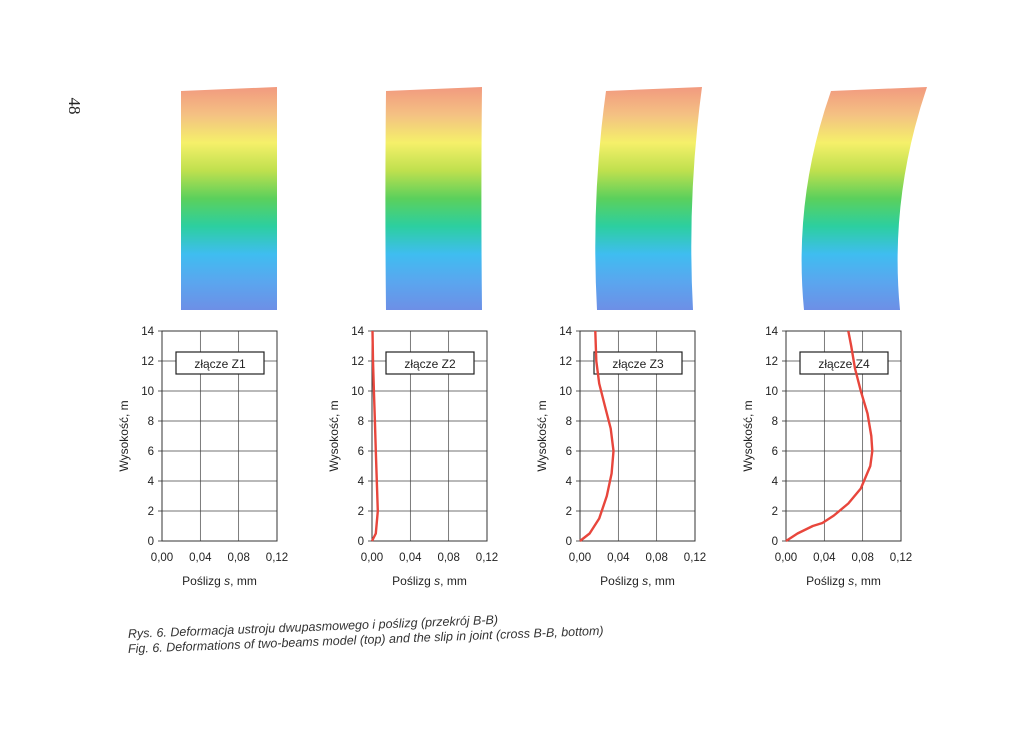  I want to click on legend-label: złącze Z1, so click(220, 364).